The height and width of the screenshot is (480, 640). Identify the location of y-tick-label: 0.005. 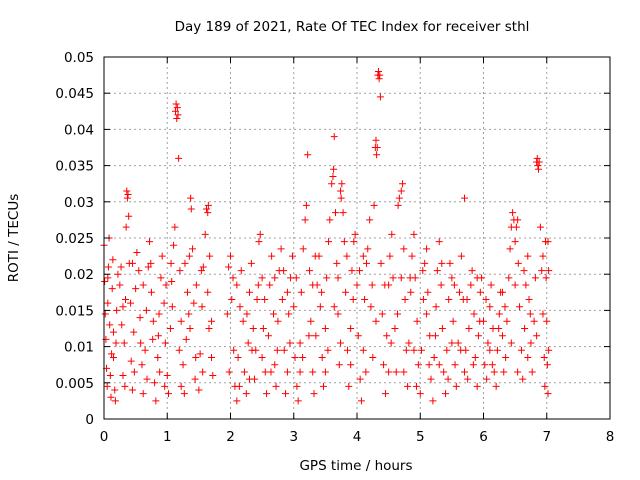
(74, 384).